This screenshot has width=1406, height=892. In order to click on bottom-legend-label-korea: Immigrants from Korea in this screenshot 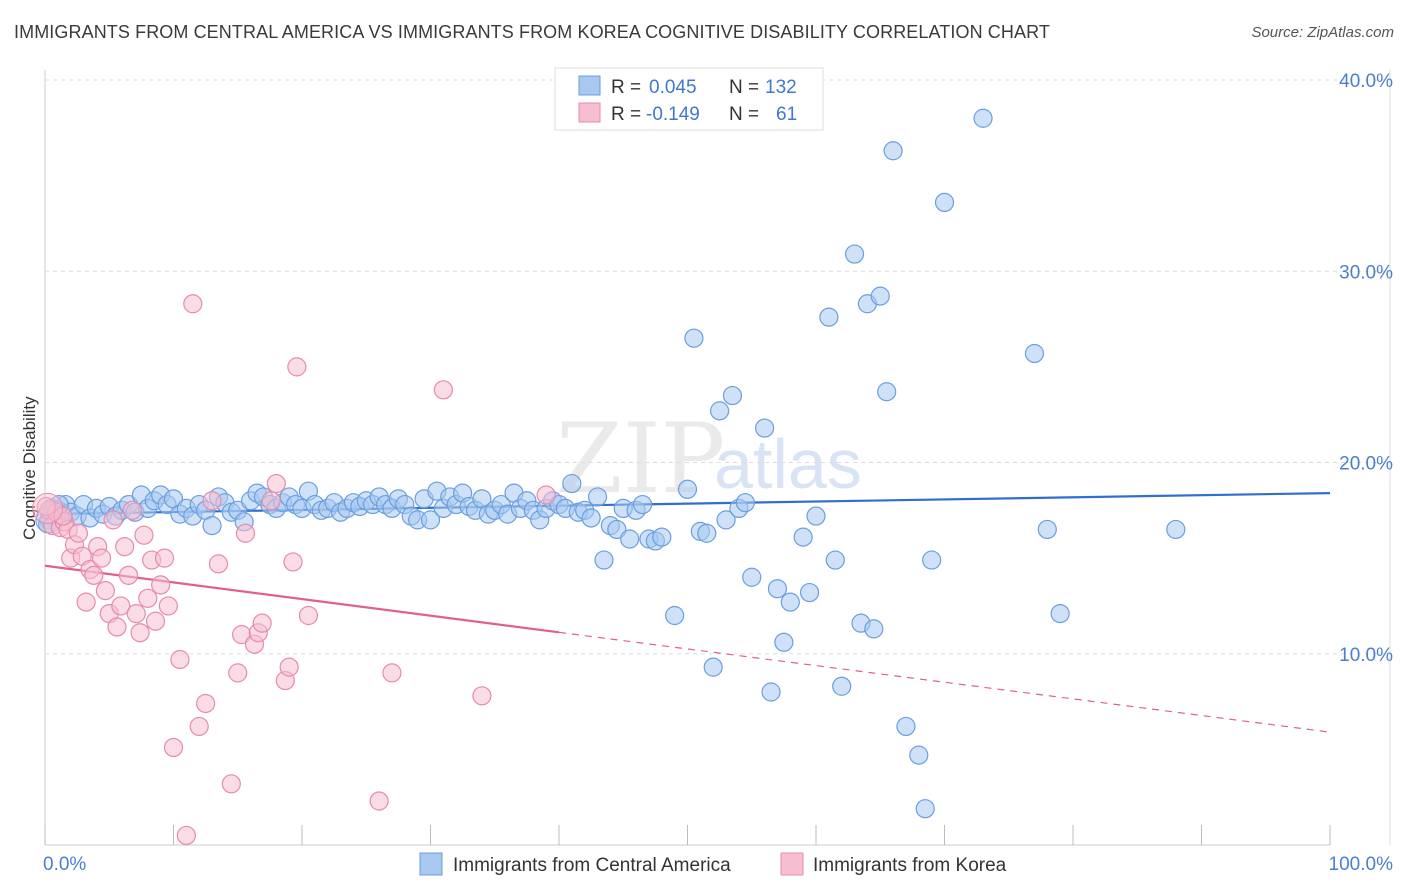, I will do `click(910, 865)`.